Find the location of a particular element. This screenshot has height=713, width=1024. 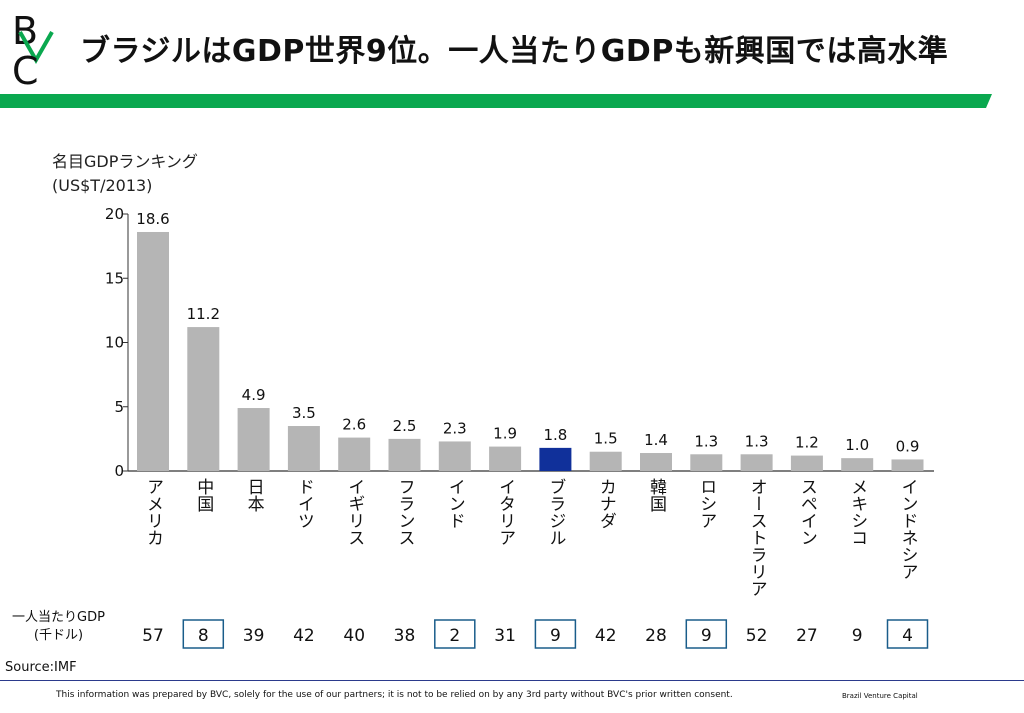

bar-value-label: 18.6 is located at coordinates (152, 219).